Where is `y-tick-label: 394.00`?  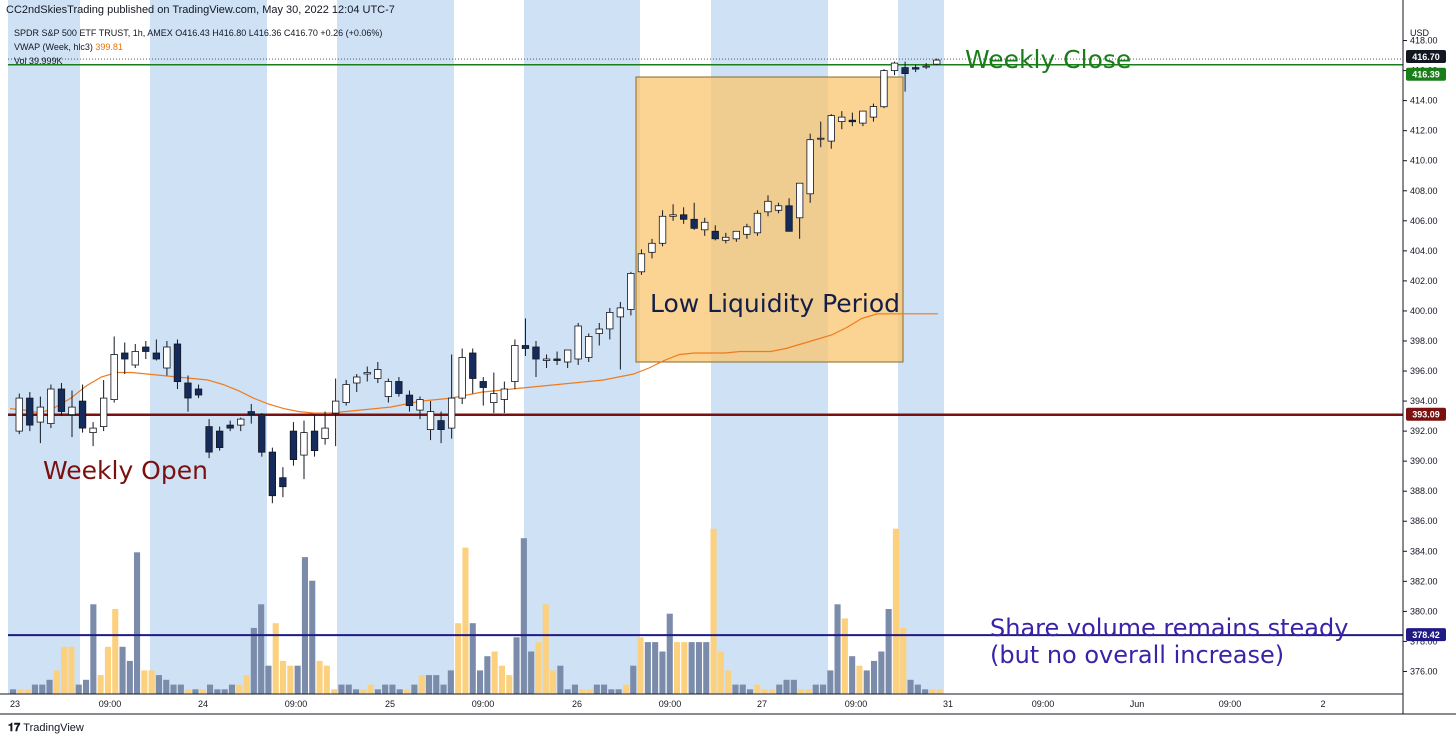 y-tick-label: 394.00 is located at coordinates (1424, 401).